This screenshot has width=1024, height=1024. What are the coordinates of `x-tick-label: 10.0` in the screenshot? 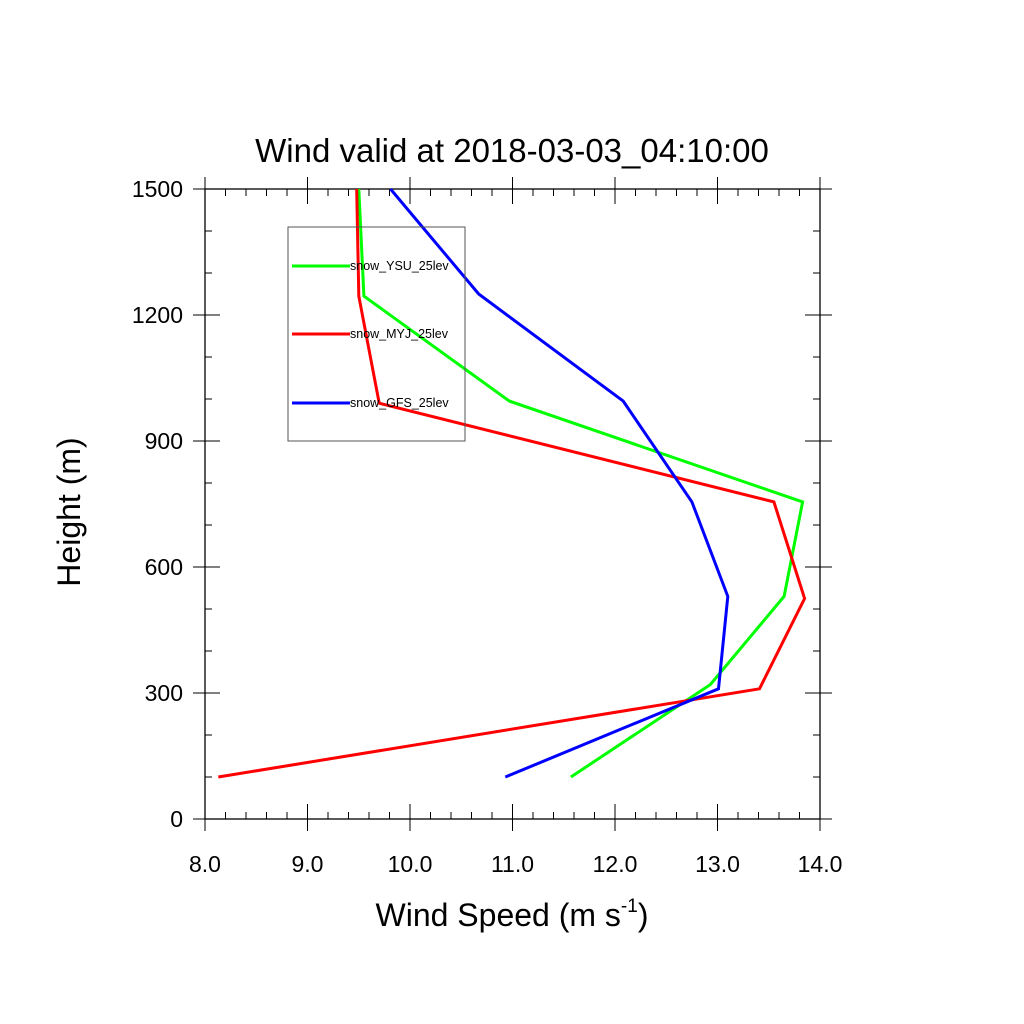 It's located at (410, 864).